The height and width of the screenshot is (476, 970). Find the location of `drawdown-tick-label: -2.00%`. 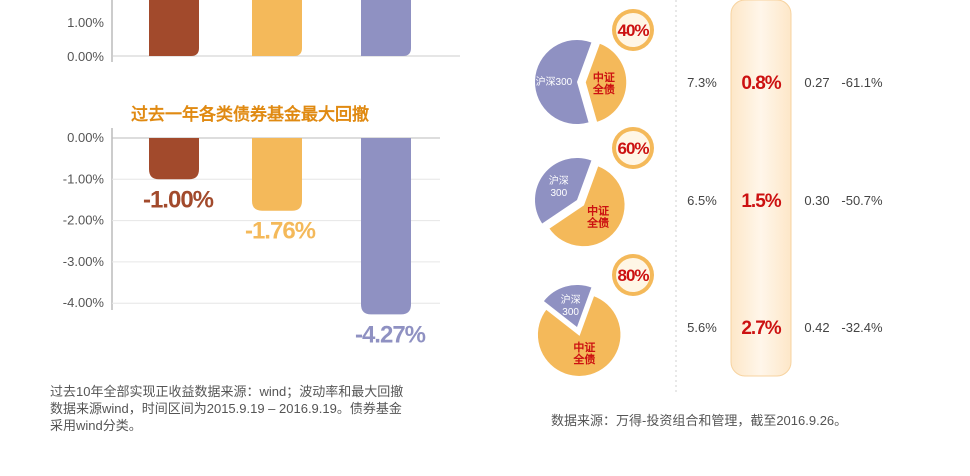

drawdown-tick-label: -2.00% is located at coordinates (84, 220).